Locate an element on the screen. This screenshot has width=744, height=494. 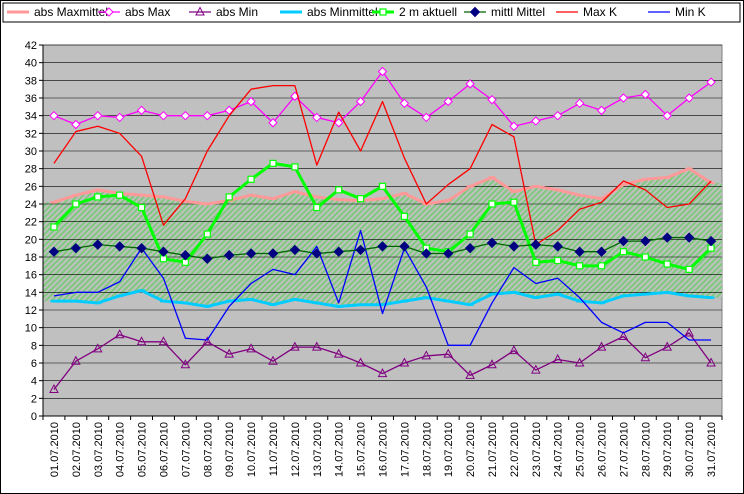
x-tick-label: 04.07.2010 is located at coordinates (121, 449).